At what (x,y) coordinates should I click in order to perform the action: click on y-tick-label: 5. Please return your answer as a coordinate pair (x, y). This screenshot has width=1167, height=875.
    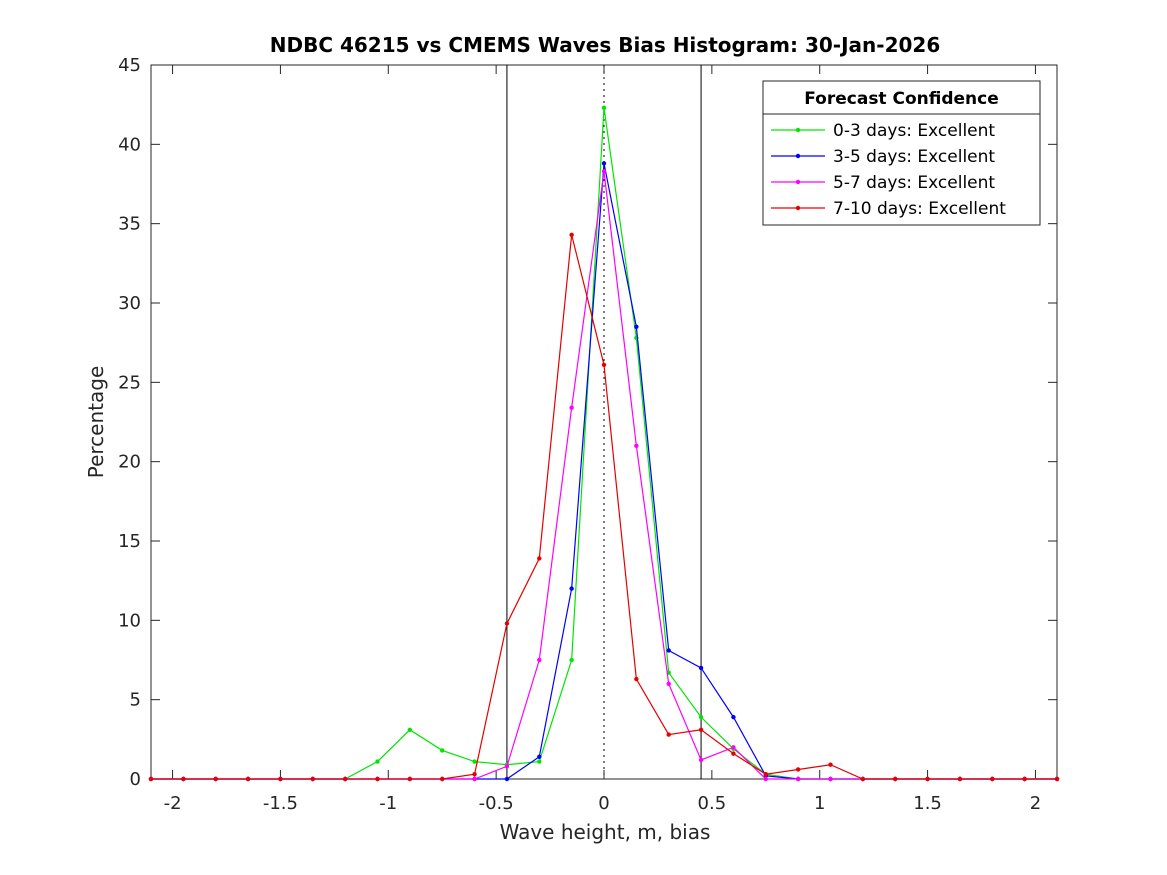
    Looking at the image, I should click on (135, 700).